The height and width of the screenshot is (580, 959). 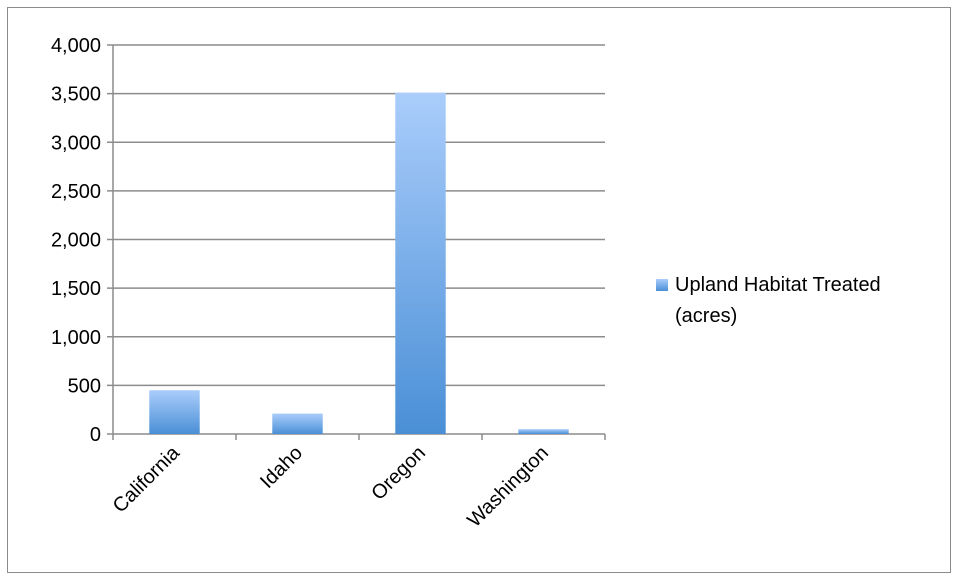 I want to click on legend-swatch, so click(x=662, y=285).